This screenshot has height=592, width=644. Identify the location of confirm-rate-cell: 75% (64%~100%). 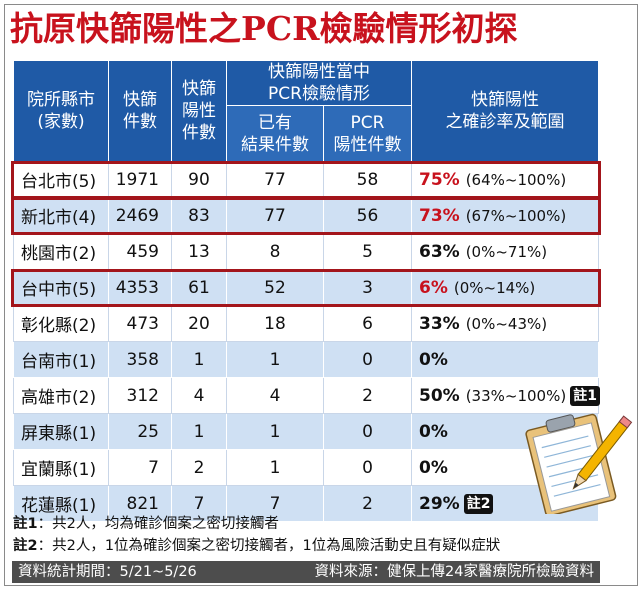
(505, 179).